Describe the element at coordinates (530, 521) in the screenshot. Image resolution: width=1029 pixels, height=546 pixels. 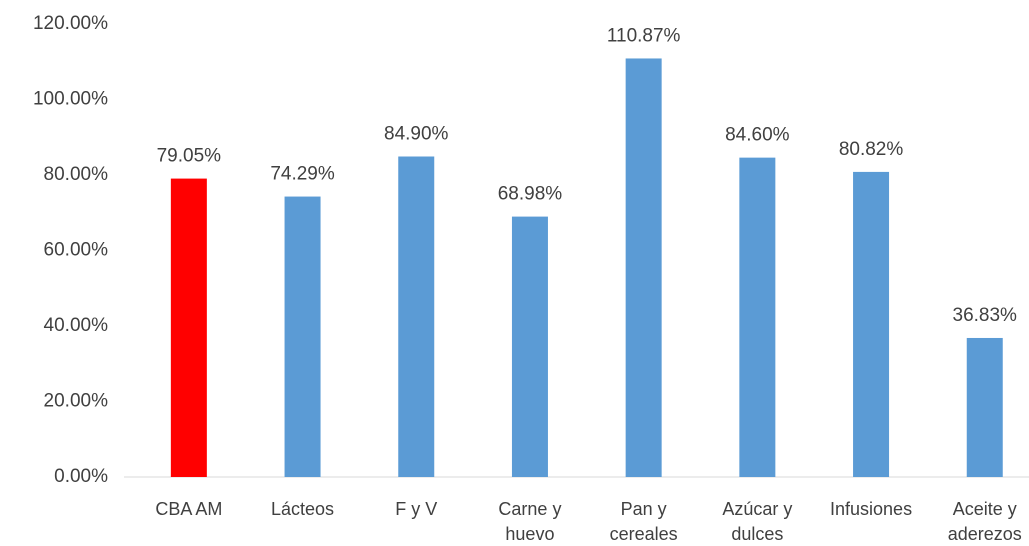
I see `x-tick-label: Carne y huevo` at that location.